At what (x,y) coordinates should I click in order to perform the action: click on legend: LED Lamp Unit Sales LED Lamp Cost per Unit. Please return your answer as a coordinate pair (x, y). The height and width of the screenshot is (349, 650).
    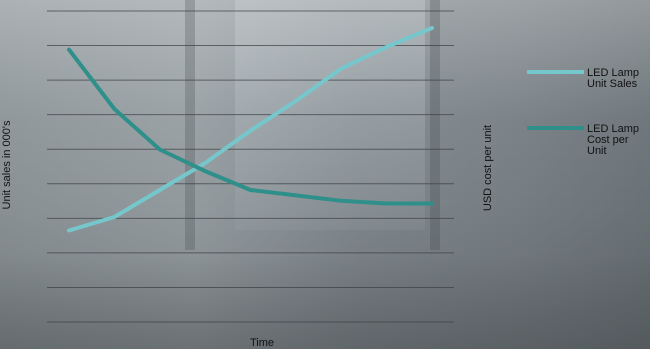
    Looking at the image, I should click on (583, 112).